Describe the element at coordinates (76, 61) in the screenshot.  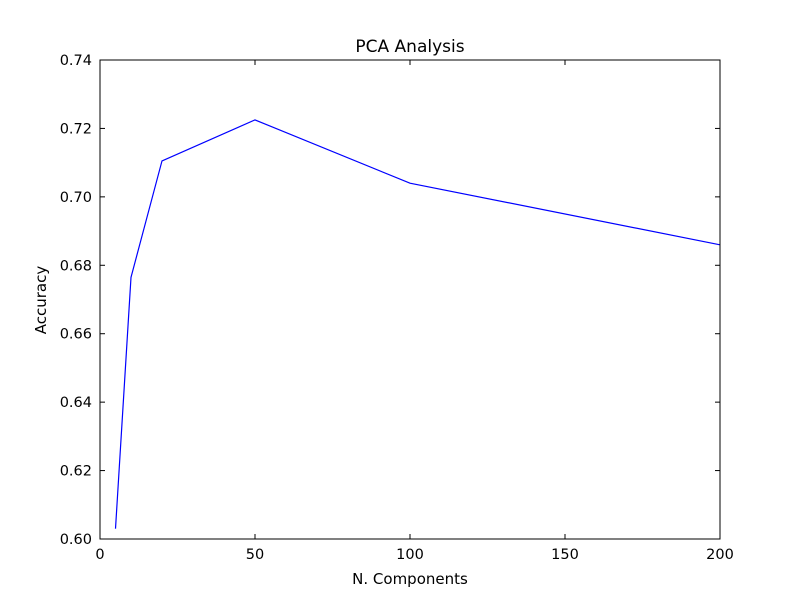
I see `y-tick-label: 0.74` at that location.